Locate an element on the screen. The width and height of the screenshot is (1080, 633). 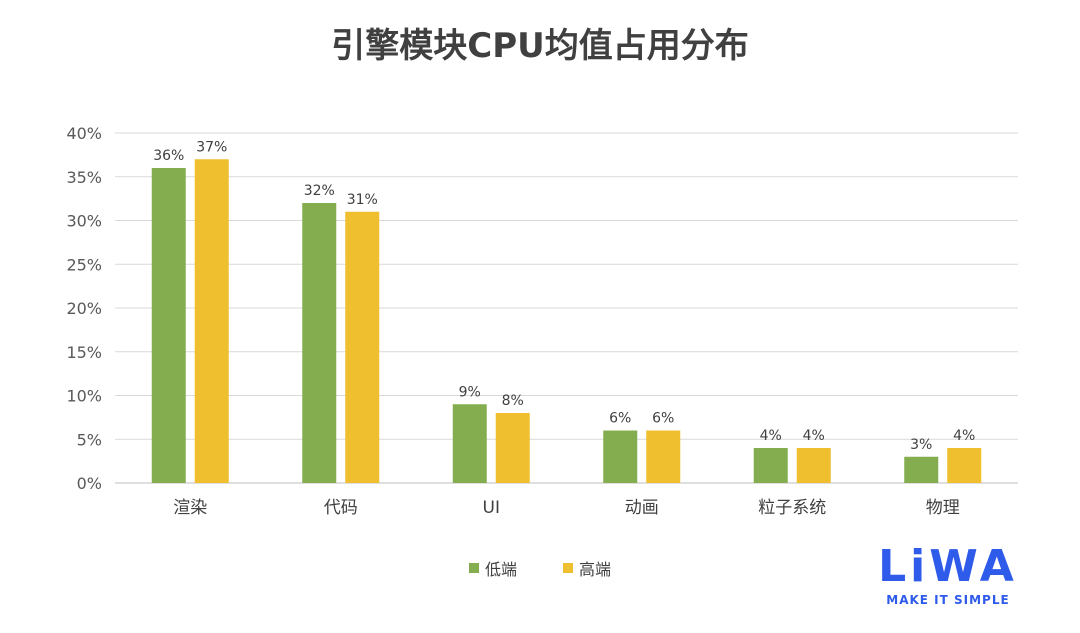
x-category-label: UI is located at coordinates (491, 508).